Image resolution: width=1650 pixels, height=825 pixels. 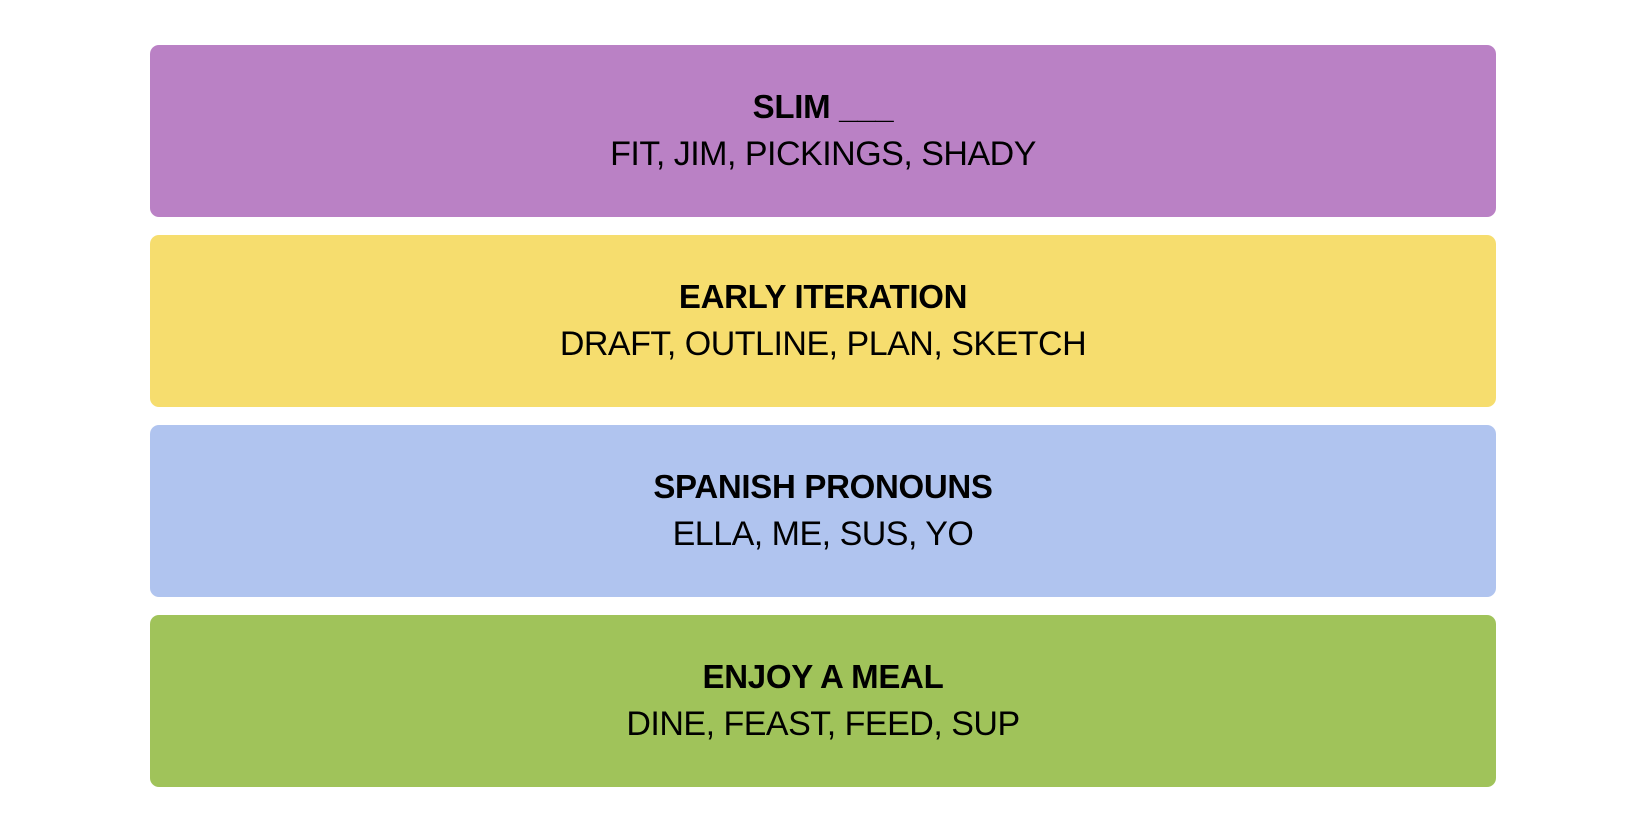 I want to click on group-members: DRAFT, OUTLINE, PLAN, SKETCH, so click(x=823, y=344).